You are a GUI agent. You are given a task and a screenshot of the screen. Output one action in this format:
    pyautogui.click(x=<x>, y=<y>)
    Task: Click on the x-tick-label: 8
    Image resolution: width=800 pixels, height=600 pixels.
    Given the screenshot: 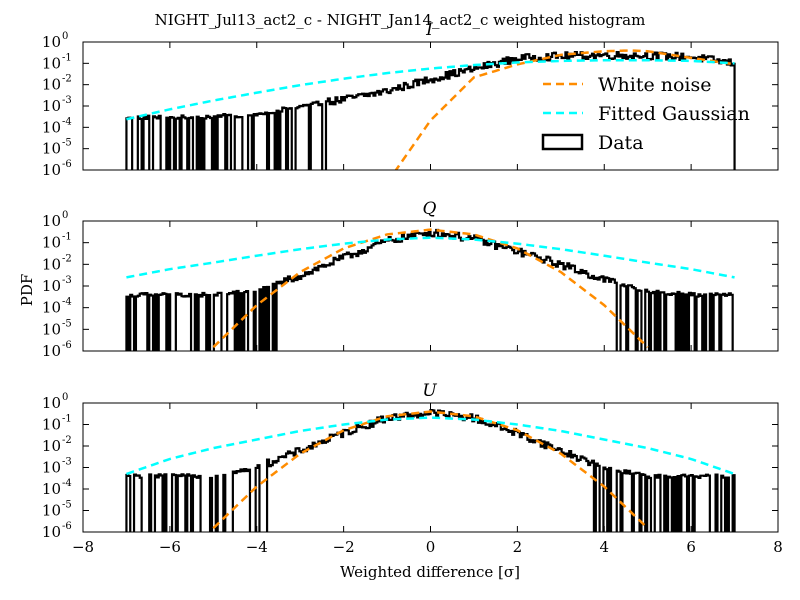 What is the action you would take?
    pyautogui.click(x=778, y=547)
    